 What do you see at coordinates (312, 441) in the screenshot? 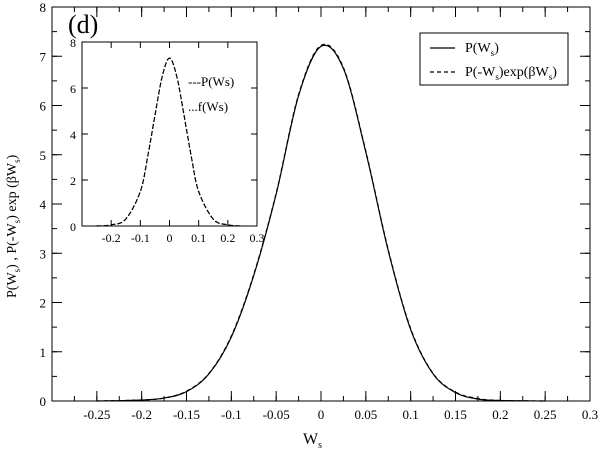
I see `x-axis-label: Ws` at bounding box center [312, 441].